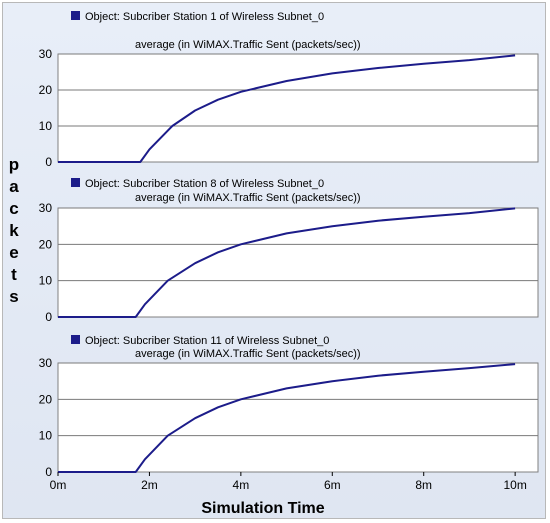  Describe the element at coordinates (14, 164) in the screenshot. I see `y-axis-label-char: p` at that location.